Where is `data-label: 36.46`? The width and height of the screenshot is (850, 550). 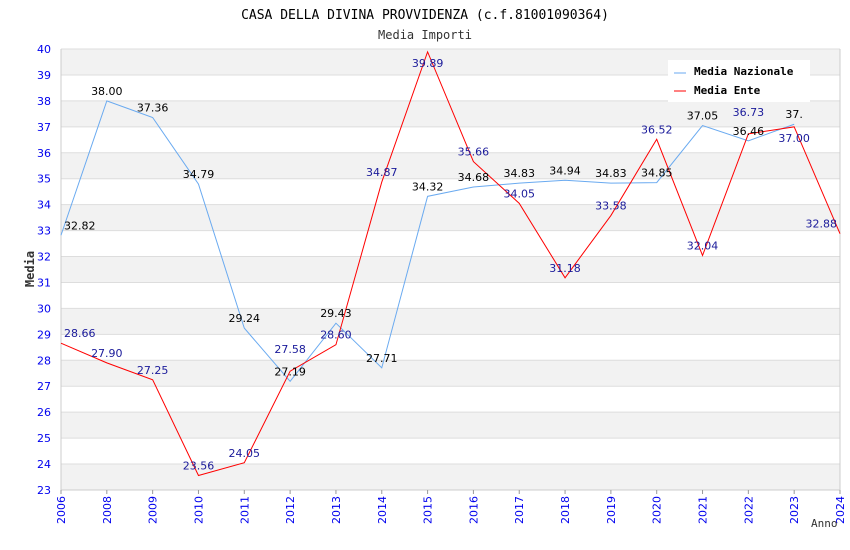
data-label: 36.46 is located at coordinates (749, 131).